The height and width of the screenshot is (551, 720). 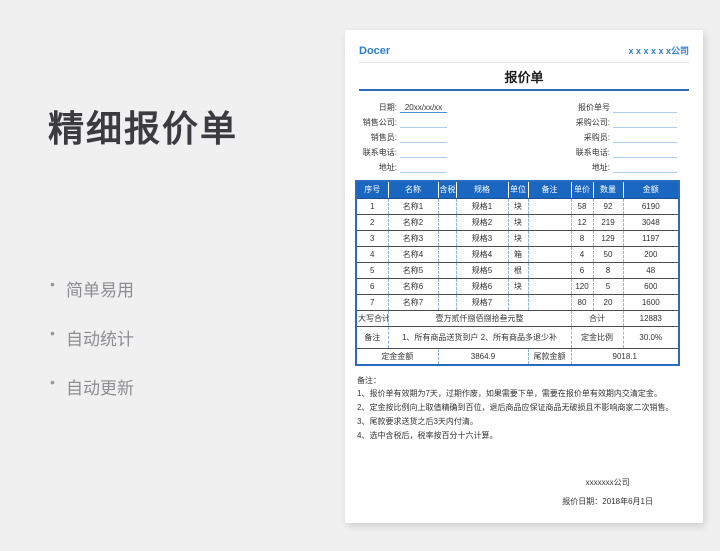 What do you see at coordinates (651, 189) in the screenshot?
I see `table-header-cell: 金额` at bounding box center [651, 189].